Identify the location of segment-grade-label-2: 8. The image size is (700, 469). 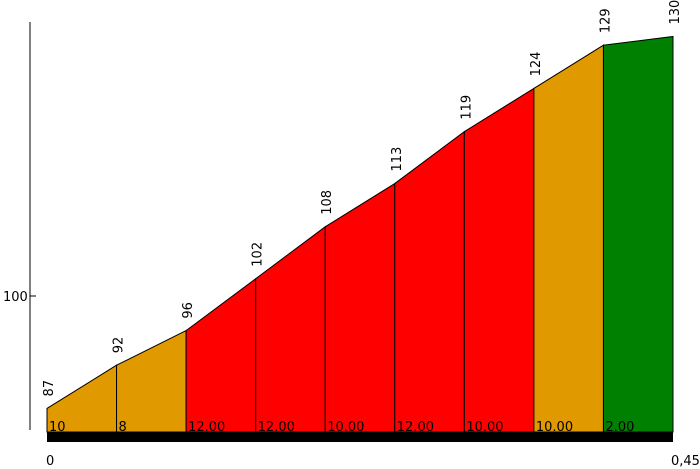
(123, 427).